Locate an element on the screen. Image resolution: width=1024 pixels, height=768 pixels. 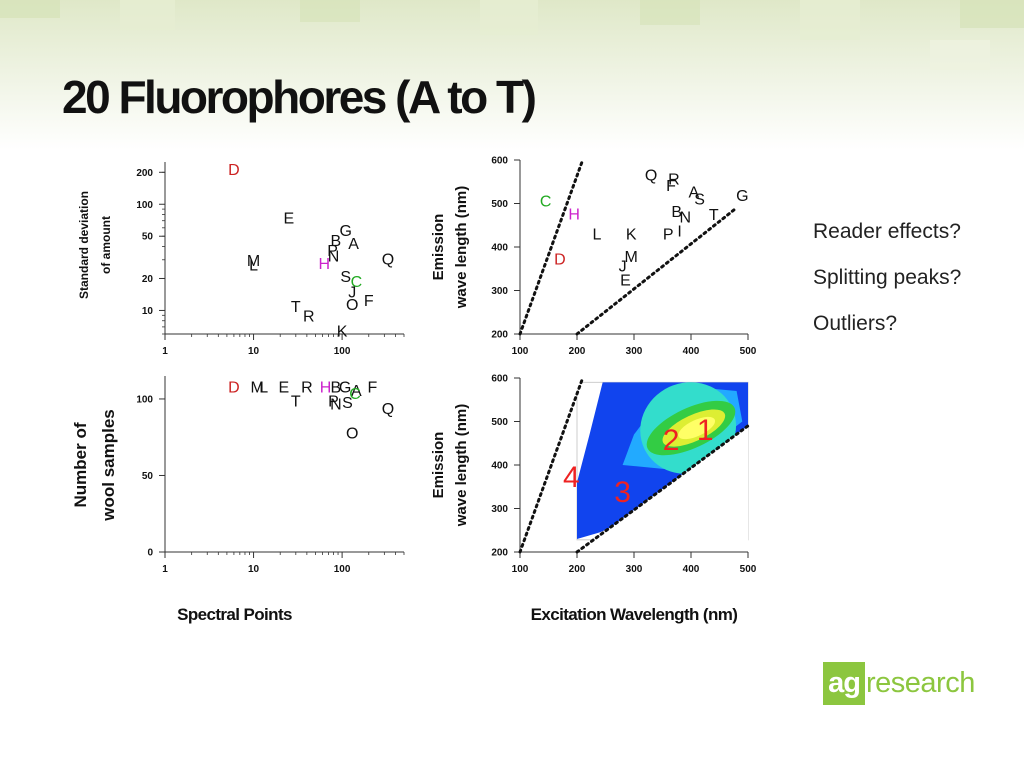
x-tick-label: 500 is located at coordinates (748, 351).